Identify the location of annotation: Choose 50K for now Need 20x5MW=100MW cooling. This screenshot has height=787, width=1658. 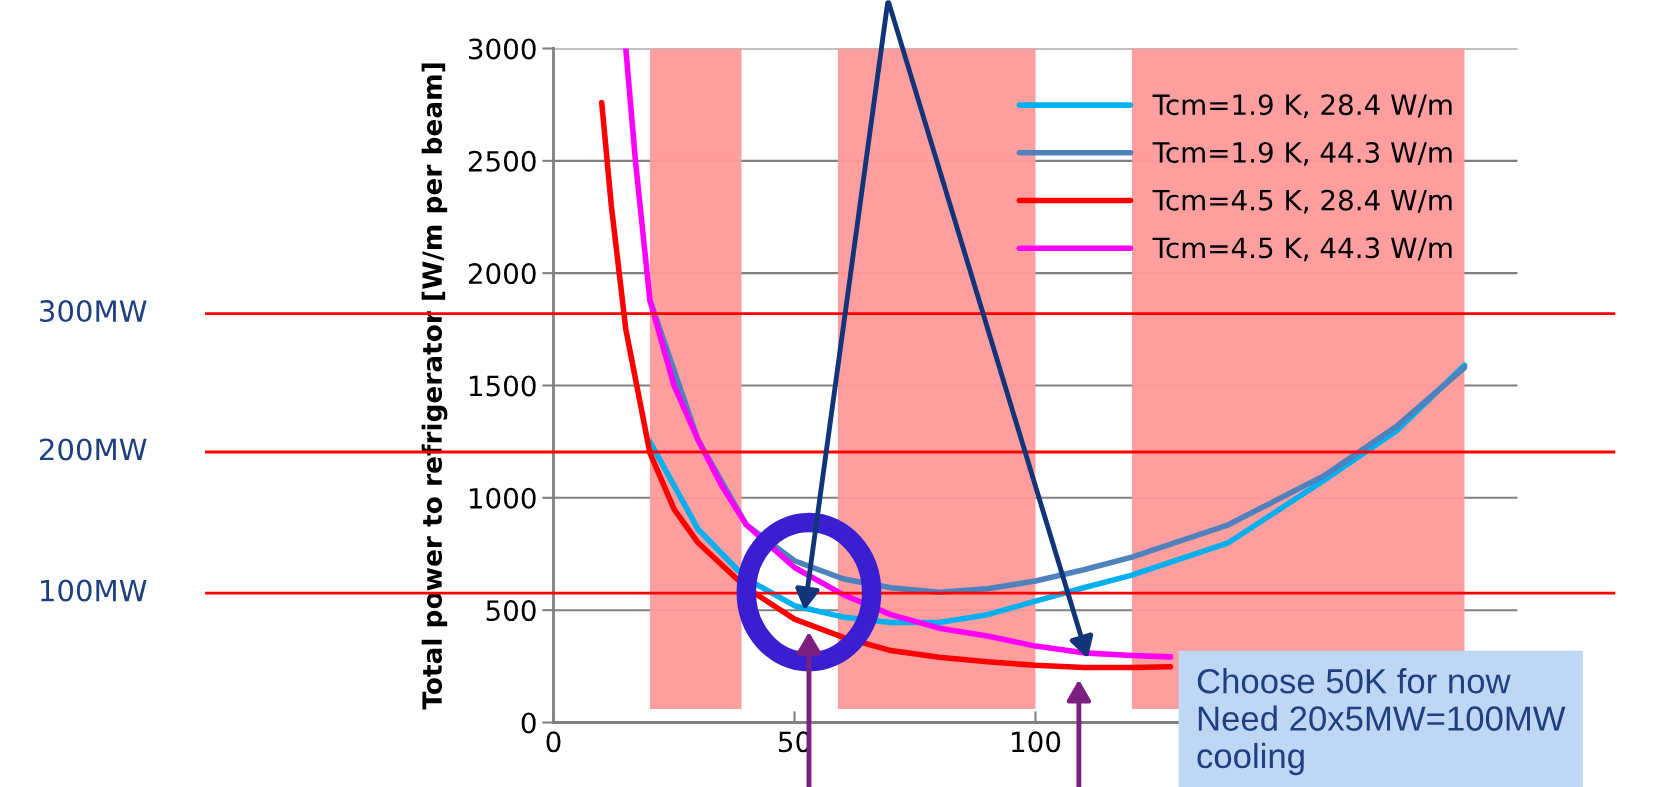
(1381, 722).